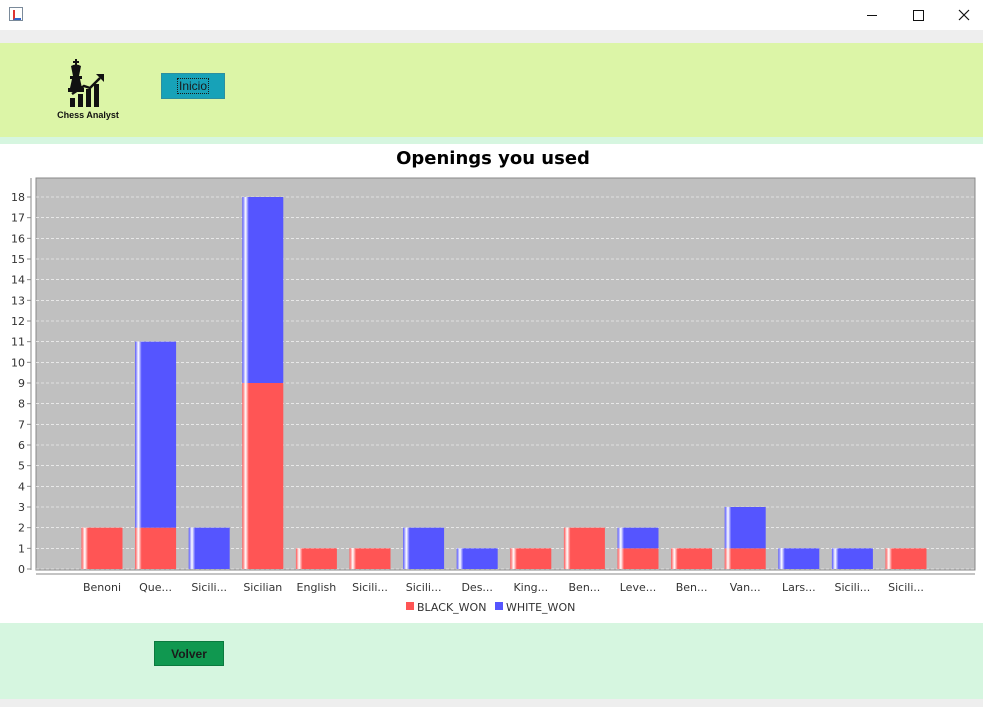  Describe the element at coordinates (18, 342) in the screenshot. I see `y-tick-label: 11` at that location.